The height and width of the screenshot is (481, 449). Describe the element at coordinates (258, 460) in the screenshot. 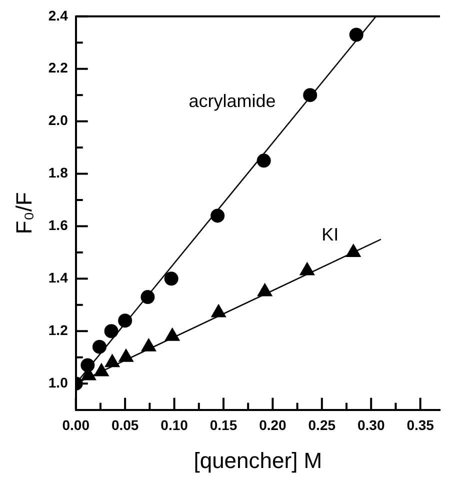

I see `x-axis-title: [quencher] M` at that location.